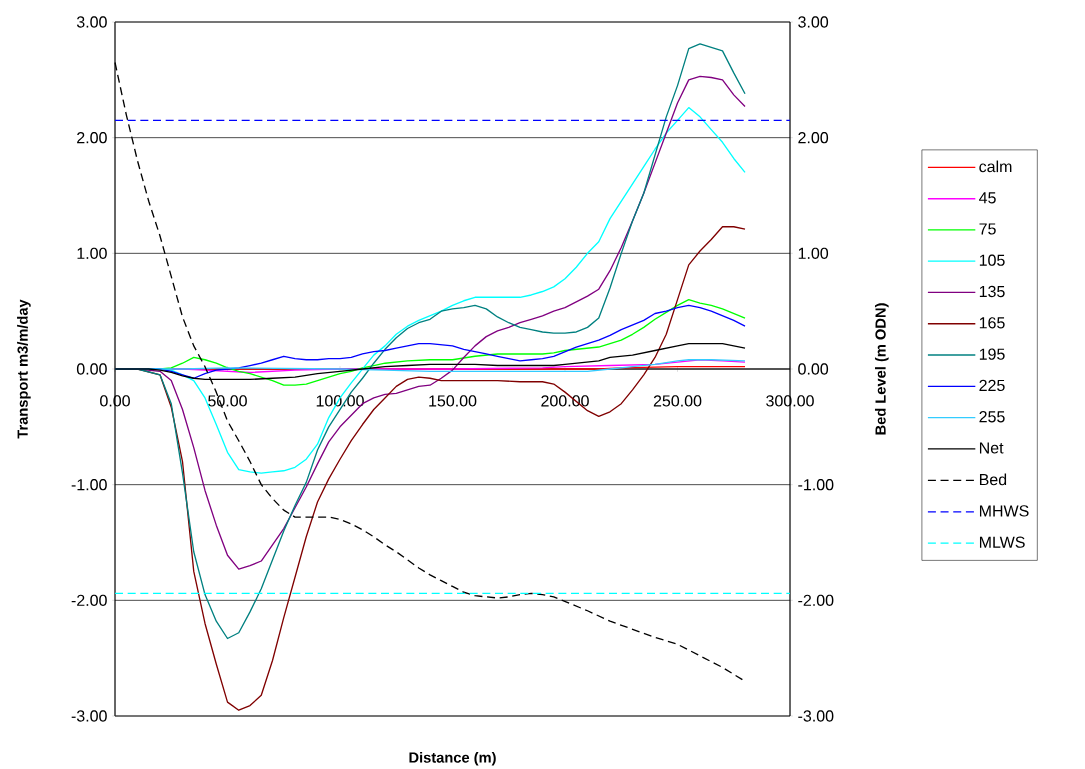  I want to click on x-tick-label: 50.00, so click(227, 401).